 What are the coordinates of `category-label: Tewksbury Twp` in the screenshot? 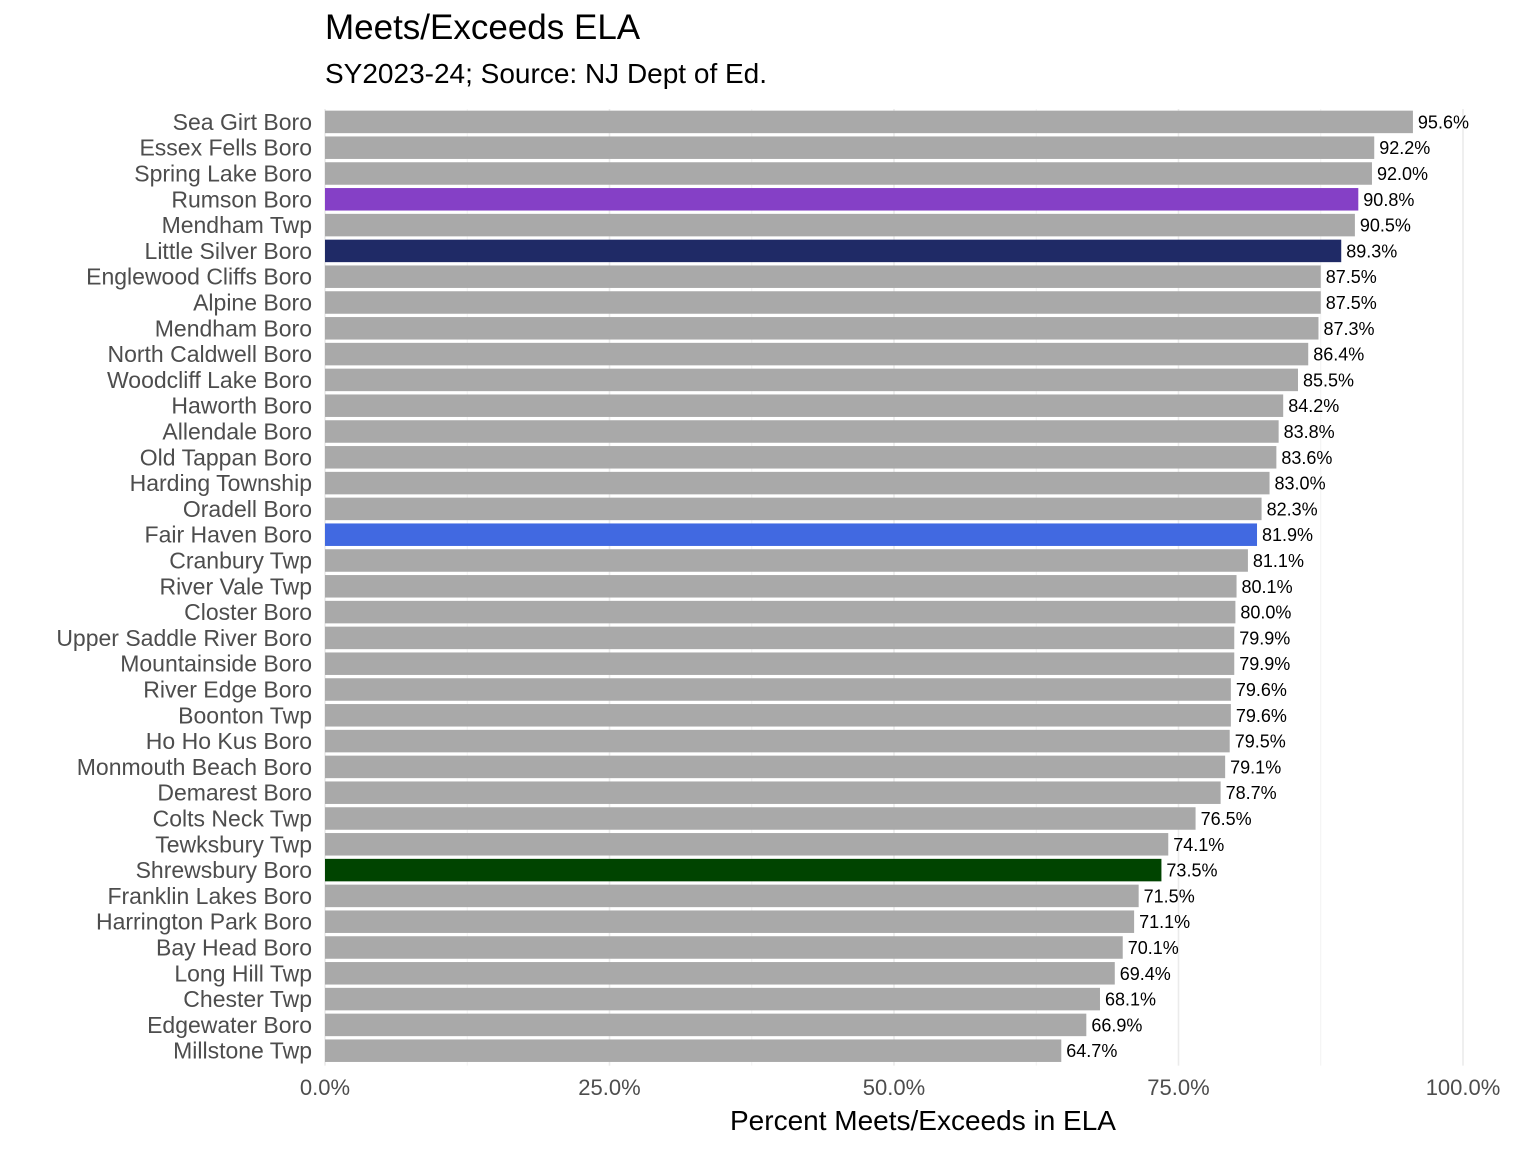 It's located at (233, 844).